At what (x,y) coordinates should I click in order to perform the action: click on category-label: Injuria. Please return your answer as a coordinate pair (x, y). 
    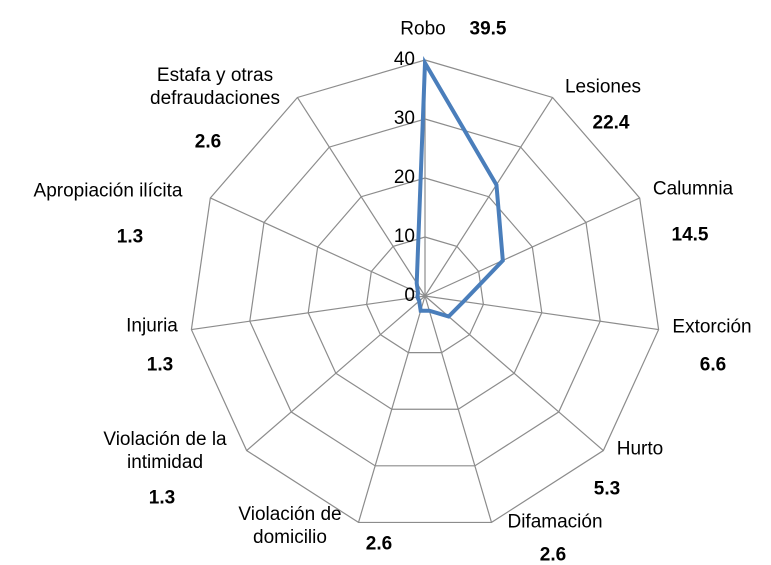
    Looking at the image, I should click on (152, 326).